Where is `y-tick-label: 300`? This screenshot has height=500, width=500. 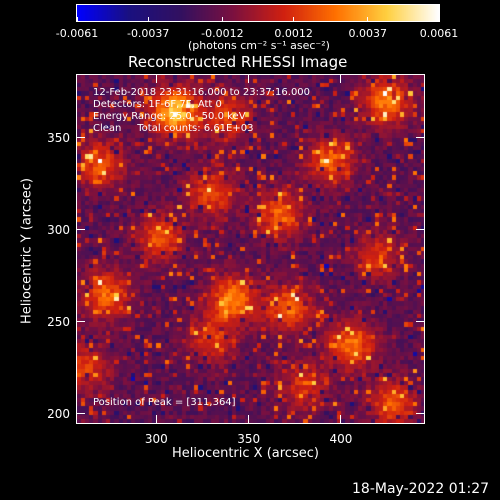
y-tick-label: 300 is located at coordinates (58, 229).